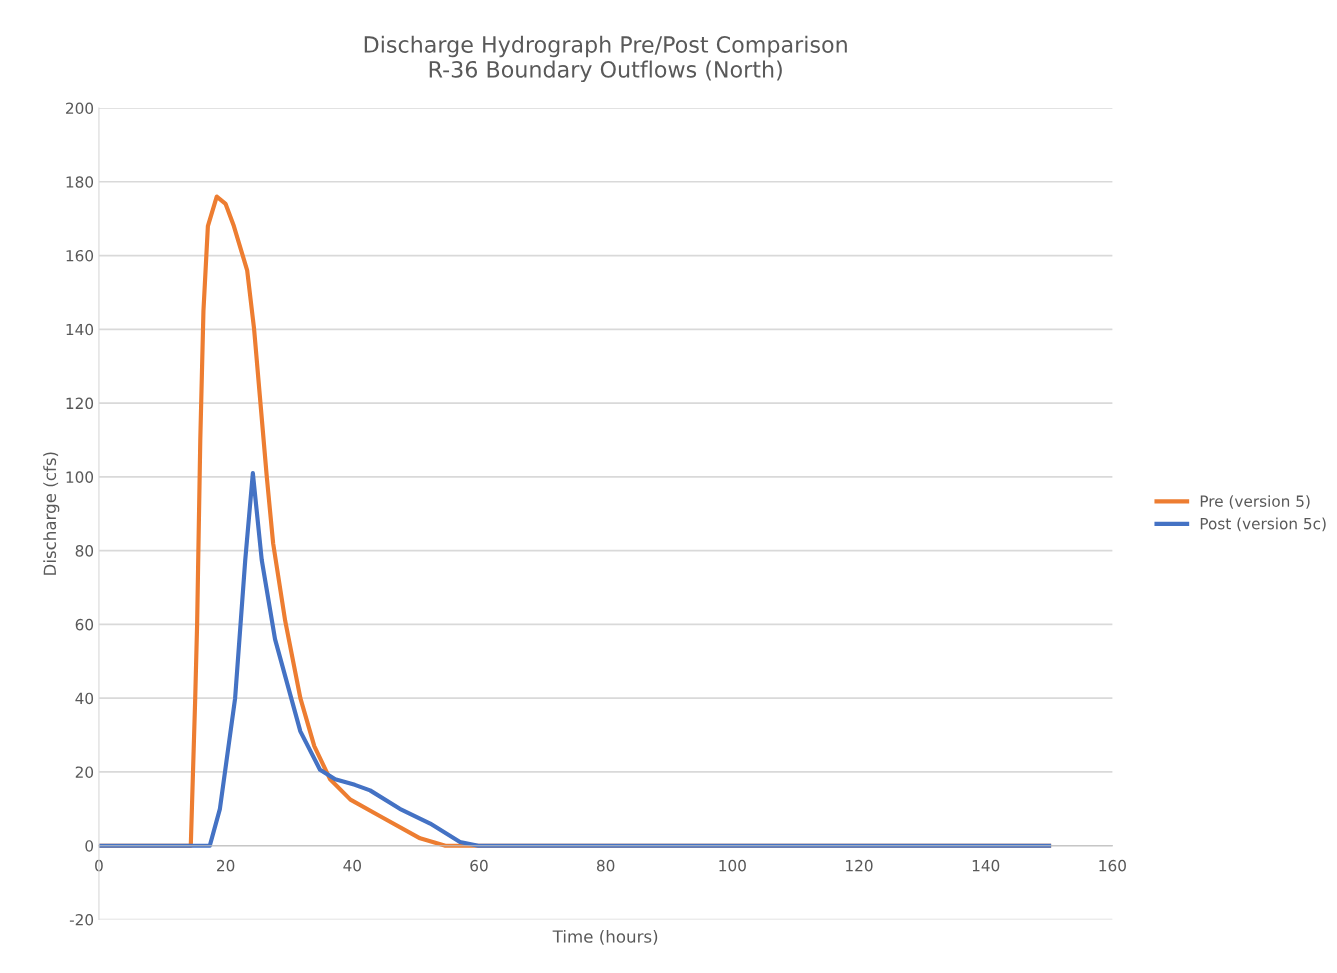 The image size is (1337, 973). What do you see at coordinates (84, 624) in the screenshot?
I see `y-tick-label: 60` at bounding box center [84, 624].